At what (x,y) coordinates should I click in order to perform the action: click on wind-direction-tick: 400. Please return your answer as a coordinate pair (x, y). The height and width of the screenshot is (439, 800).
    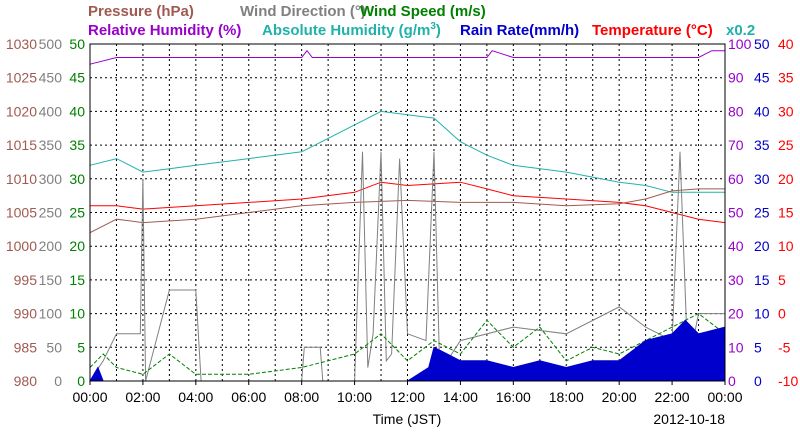
    Looking at the image, I should click on (51, 111).